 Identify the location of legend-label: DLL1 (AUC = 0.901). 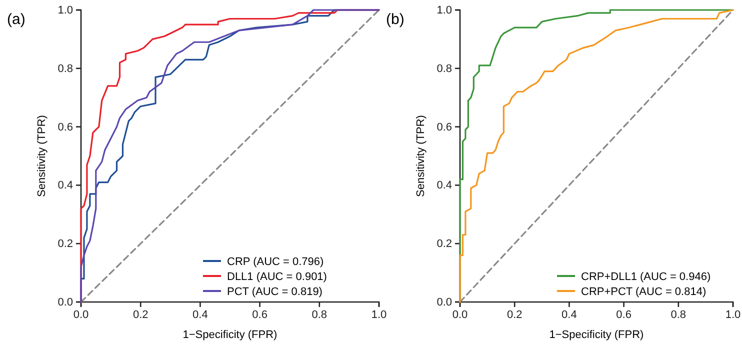
(277, 277).